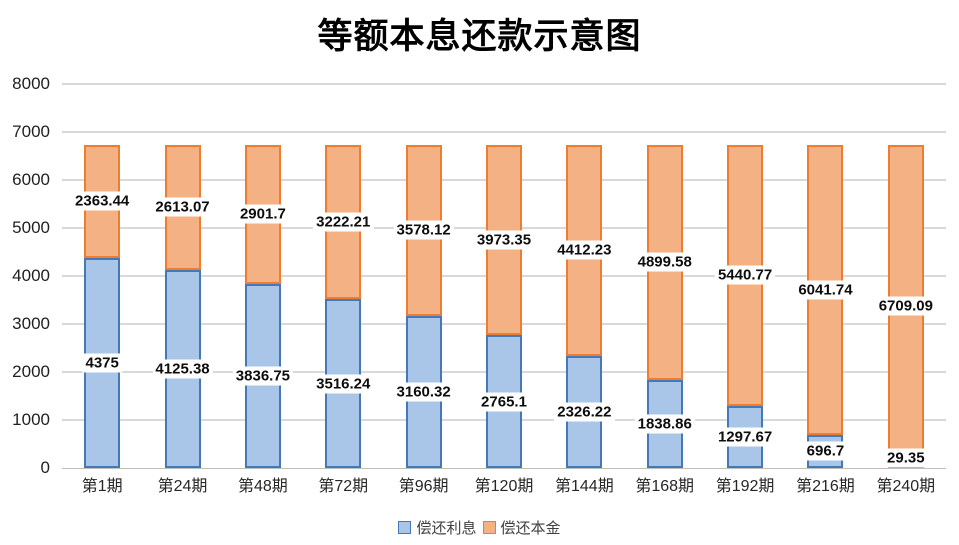  What do you see at coordinates (825, 451) in the screenshot?
I see `interest-value-label: 696.7` at bounding box center [825, 451].